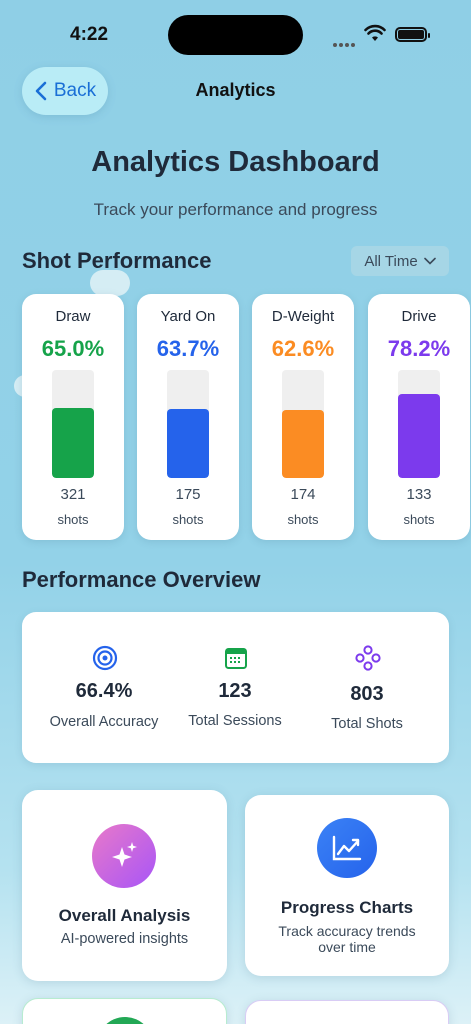 This screenshot has height=1024, width=471. Describe the element at coordinates (375, 33) in the screenshot. I see `wifi-icon` at that location.